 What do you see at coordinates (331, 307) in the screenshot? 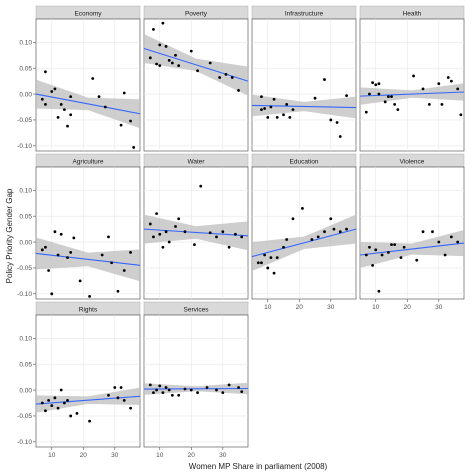
I see `x-tick-label: 30` at bounding box center [331, 307].